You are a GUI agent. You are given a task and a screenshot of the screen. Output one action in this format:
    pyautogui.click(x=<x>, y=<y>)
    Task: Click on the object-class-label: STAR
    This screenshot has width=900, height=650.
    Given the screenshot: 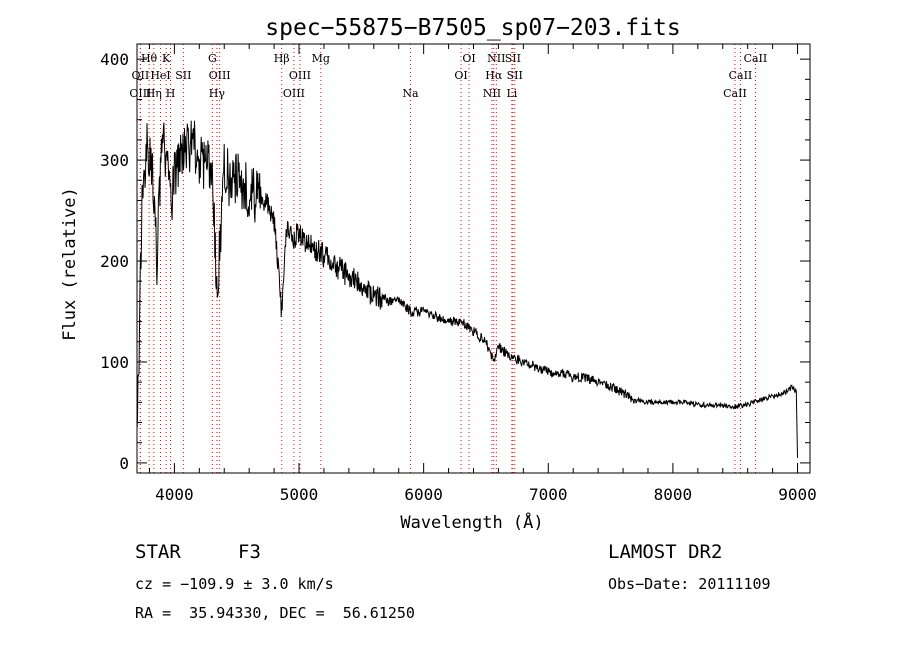 What is the action you would take?
    pyautogui.click(x=158, y=552)
    